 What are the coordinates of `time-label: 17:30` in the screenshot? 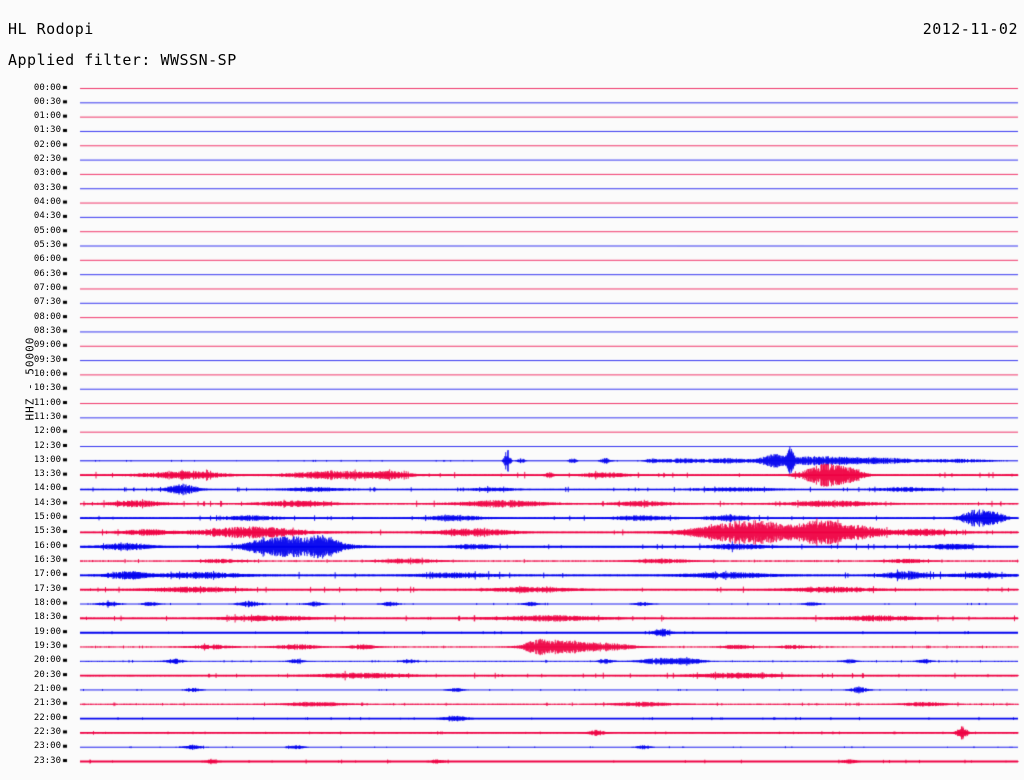 It's located at (47, 588).